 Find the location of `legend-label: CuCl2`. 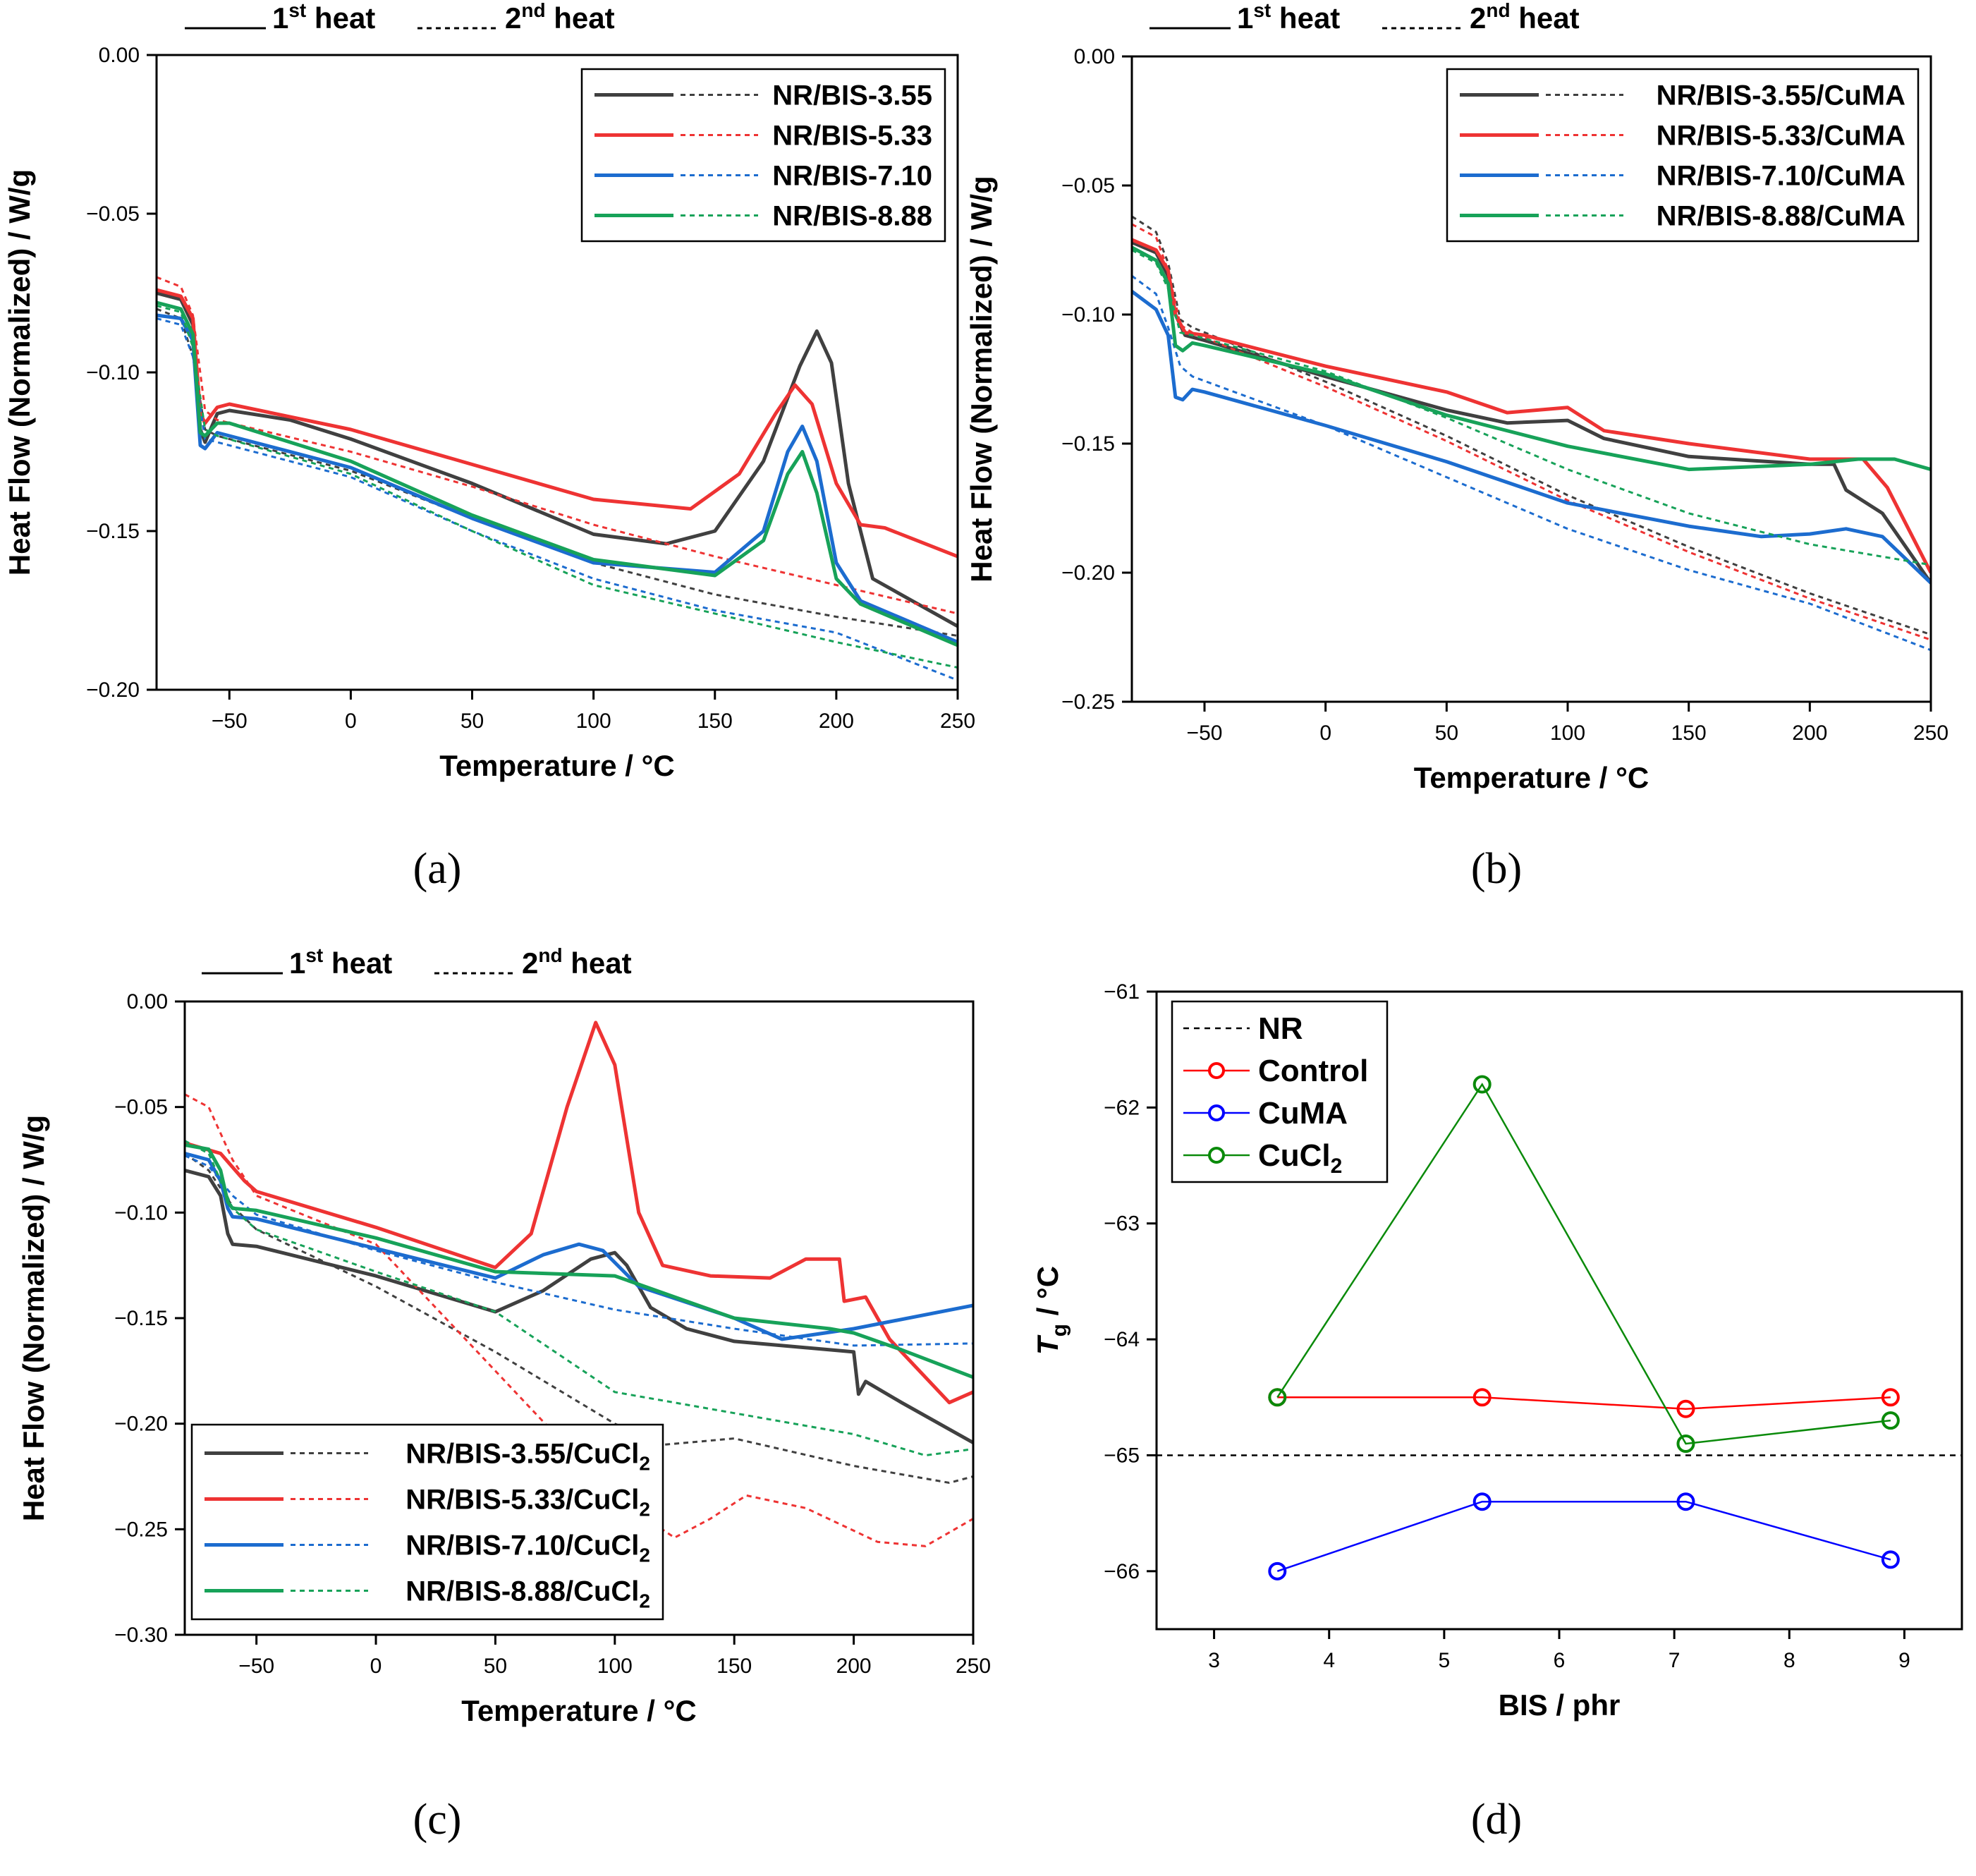

legend-label: CuCl2 is located at coordinates (1300, 1158).